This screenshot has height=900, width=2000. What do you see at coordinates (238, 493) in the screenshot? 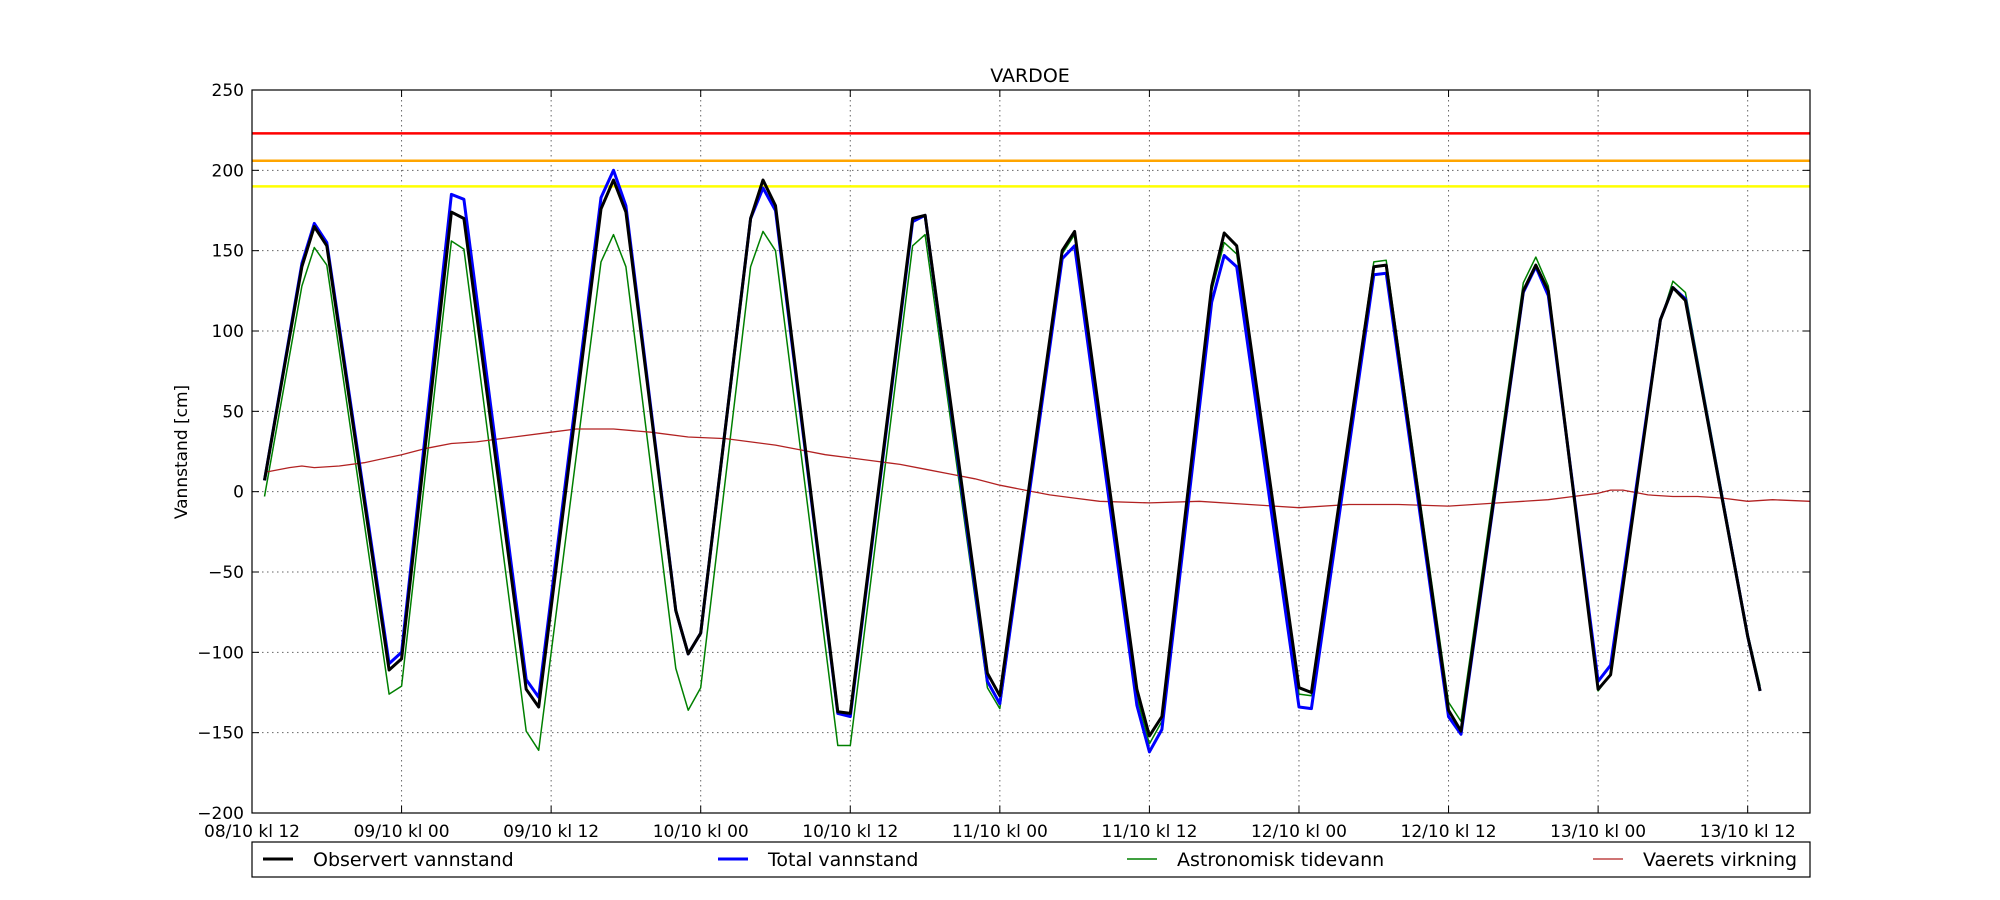
I see `y-tick-label: 0` at bounding box center [238, 493].